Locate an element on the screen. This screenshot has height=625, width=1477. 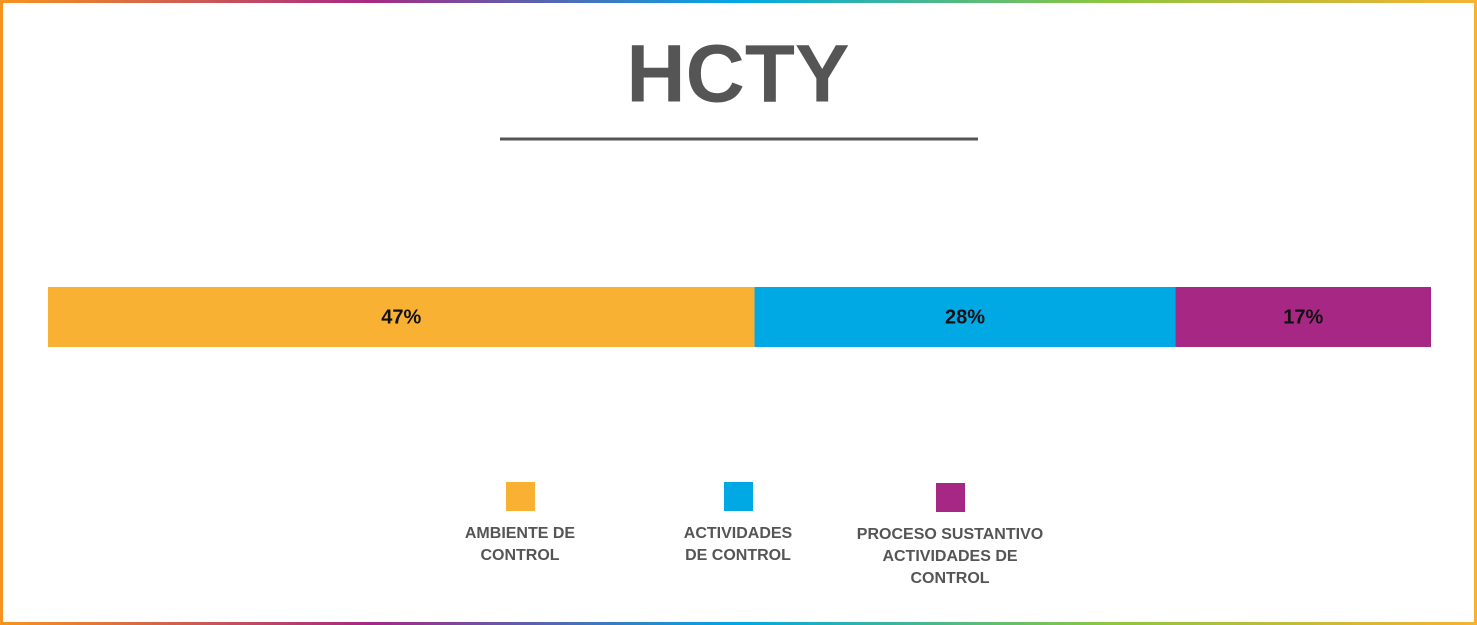
chart-title: HCTY is located at coordinates (737, 74).